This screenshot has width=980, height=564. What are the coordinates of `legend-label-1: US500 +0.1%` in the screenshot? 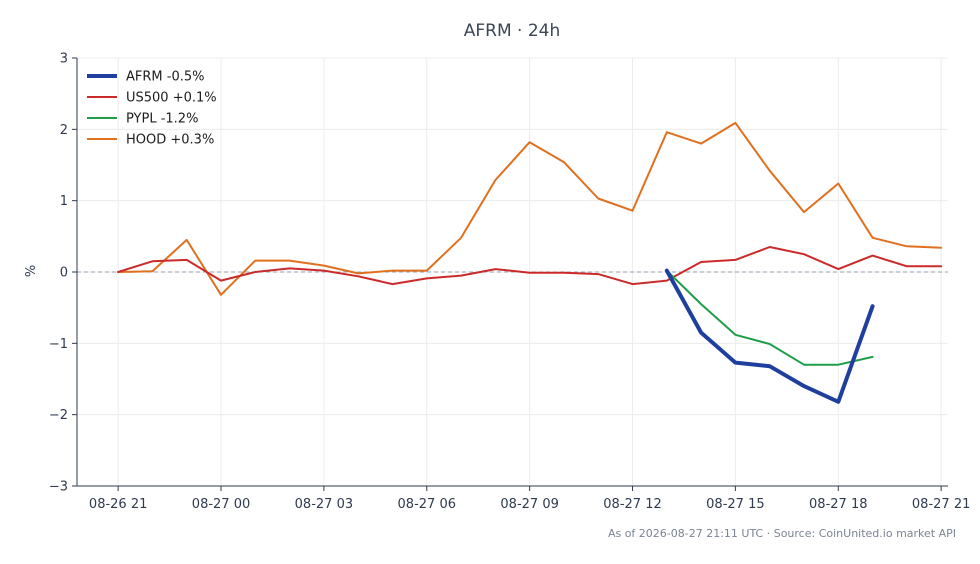 It's located at (171, 98).